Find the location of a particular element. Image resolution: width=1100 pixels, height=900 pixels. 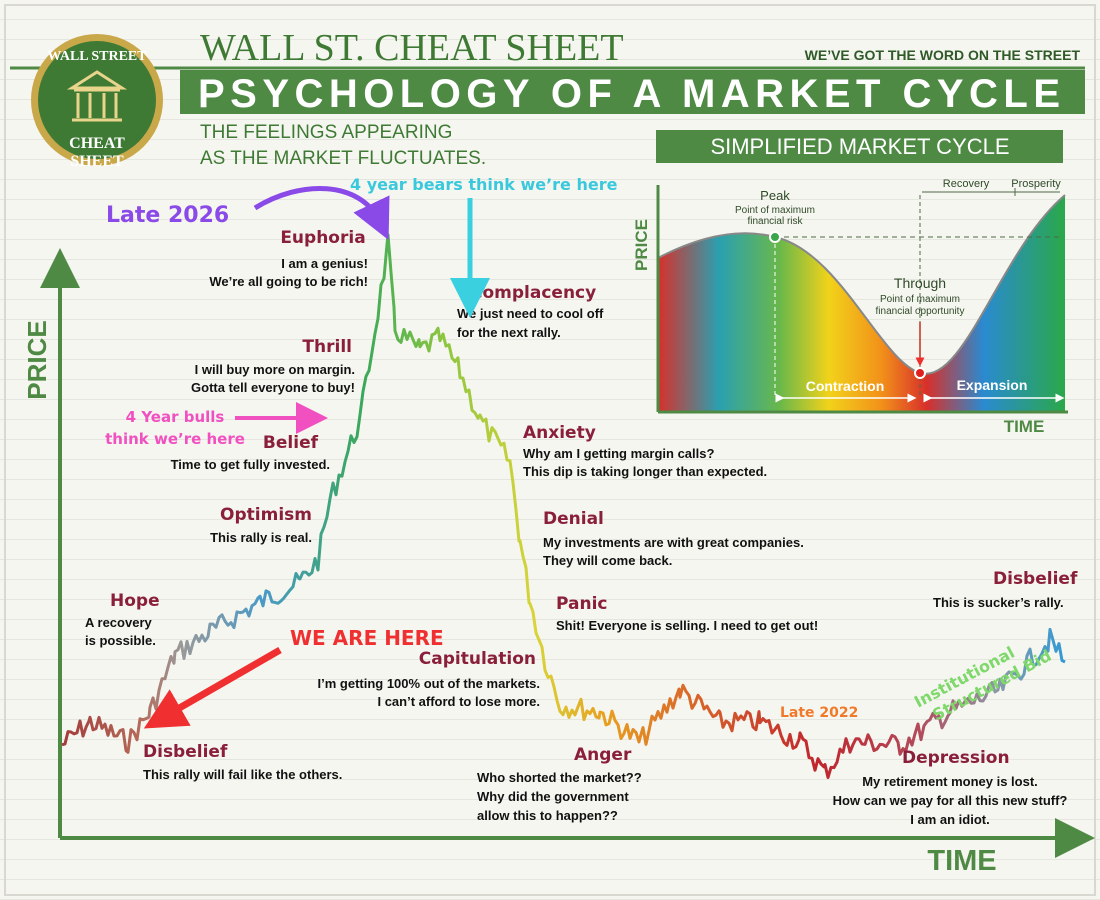

stage-quote: How can we pay for all this new stuff? is located at coordinates (950, 800).